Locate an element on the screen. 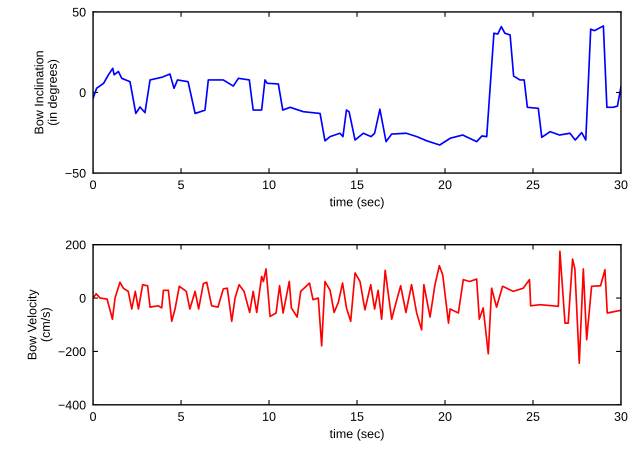  y-tick-label: 200 is located at coordinates (76, 245).